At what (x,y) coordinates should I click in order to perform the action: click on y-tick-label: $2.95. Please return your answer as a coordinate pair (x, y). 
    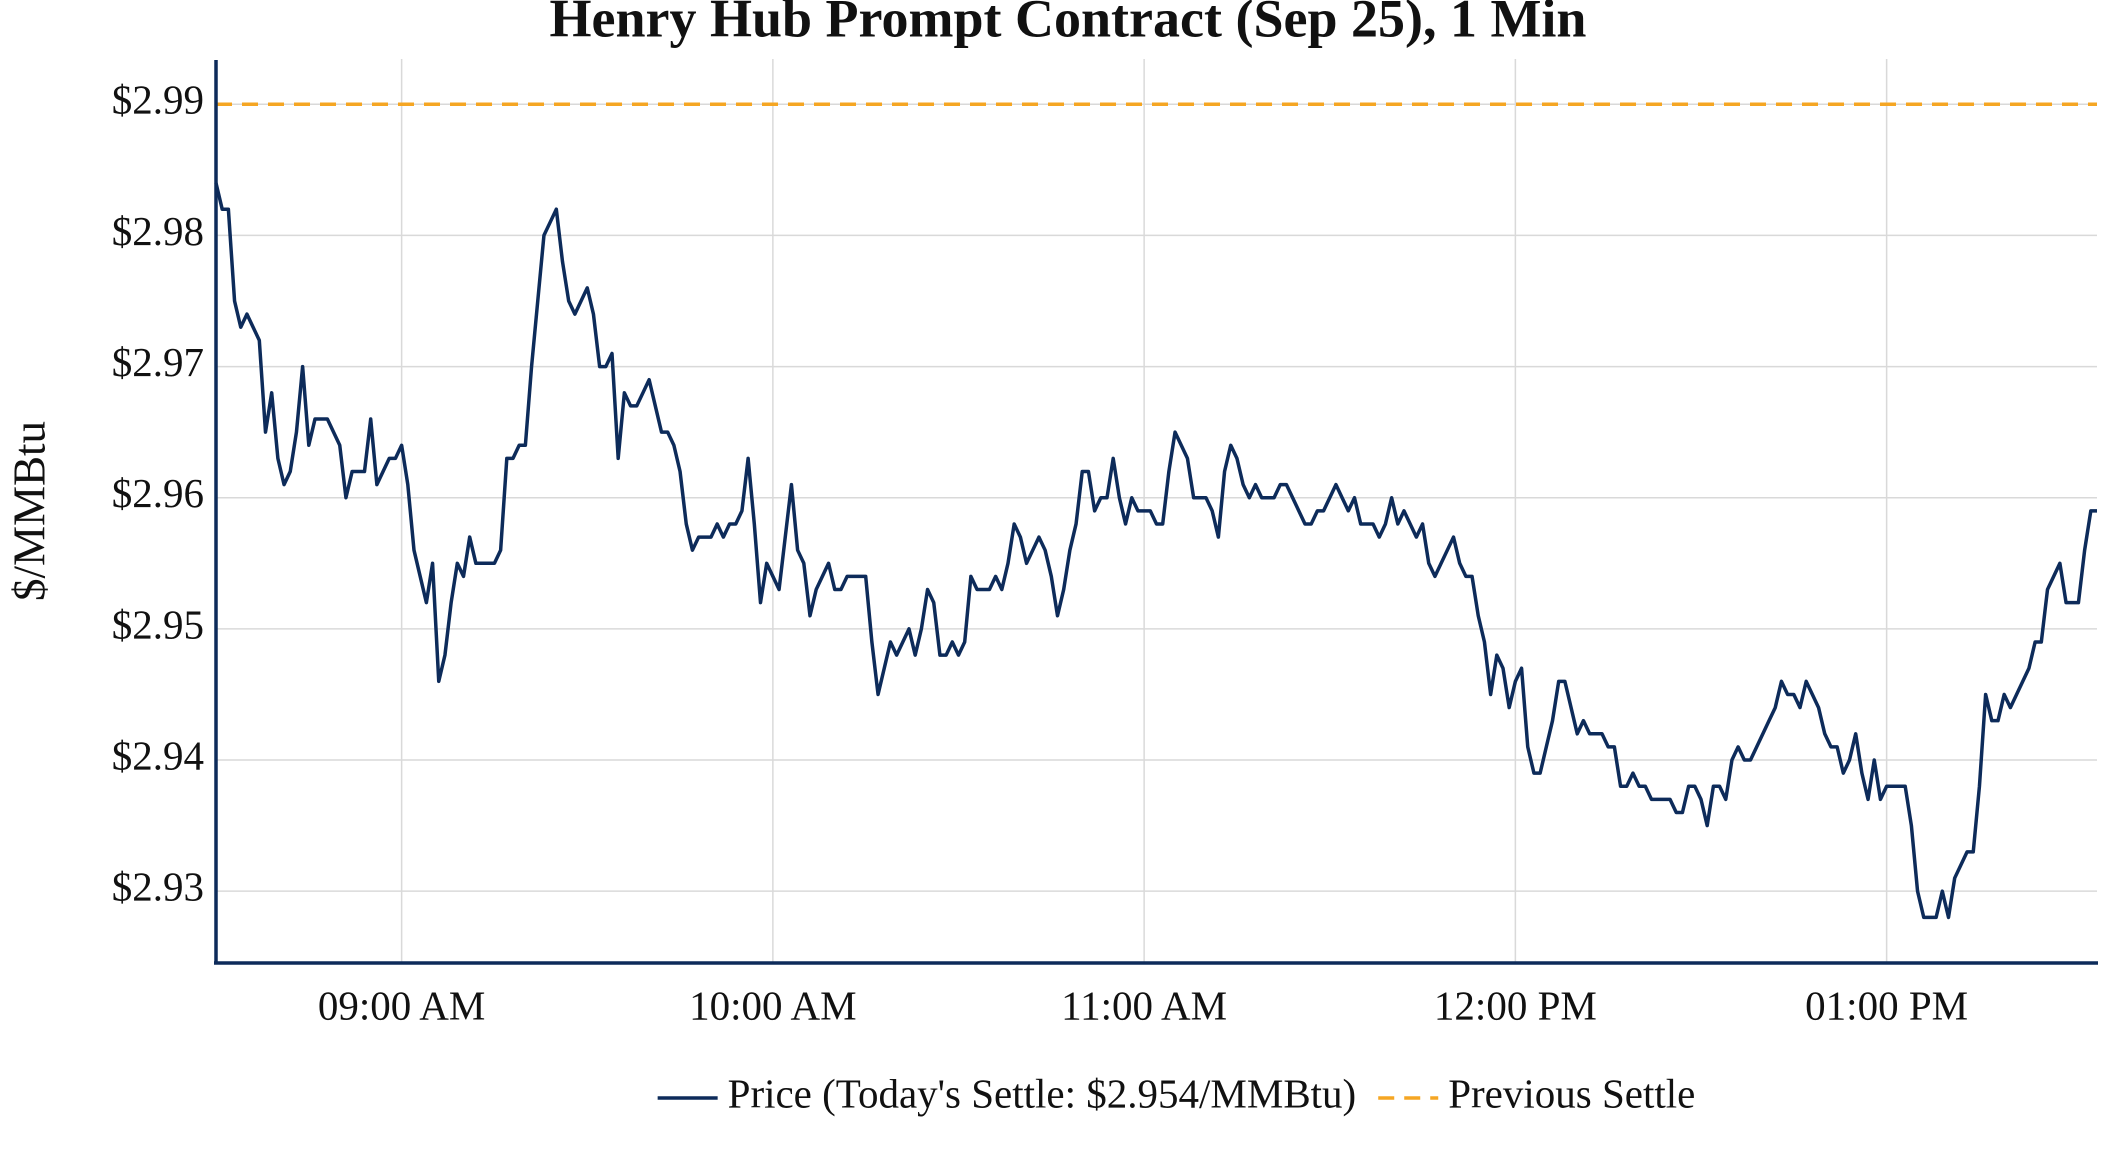
    Looking at the image, I should click on (158, 624).